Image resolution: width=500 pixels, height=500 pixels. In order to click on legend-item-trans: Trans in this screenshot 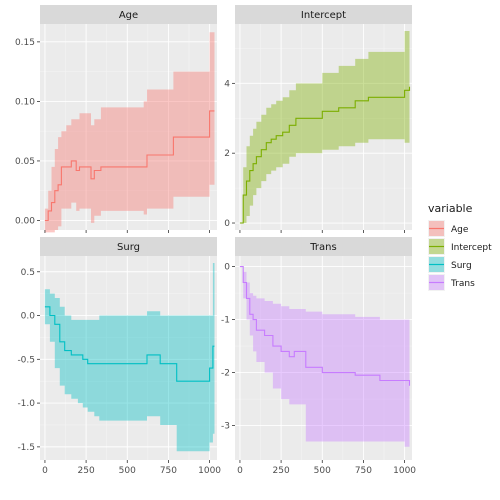, I will do `click(451, 282)`.